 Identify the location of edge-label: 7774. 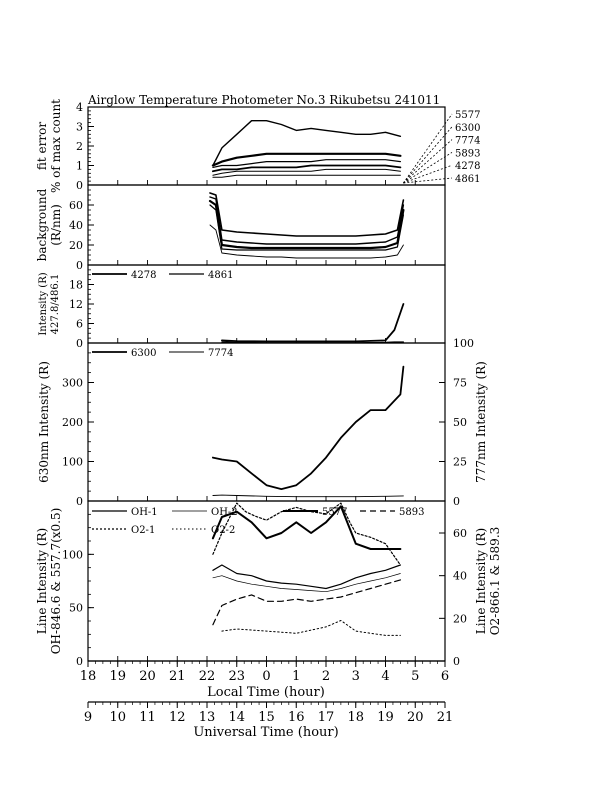
(467, 141).